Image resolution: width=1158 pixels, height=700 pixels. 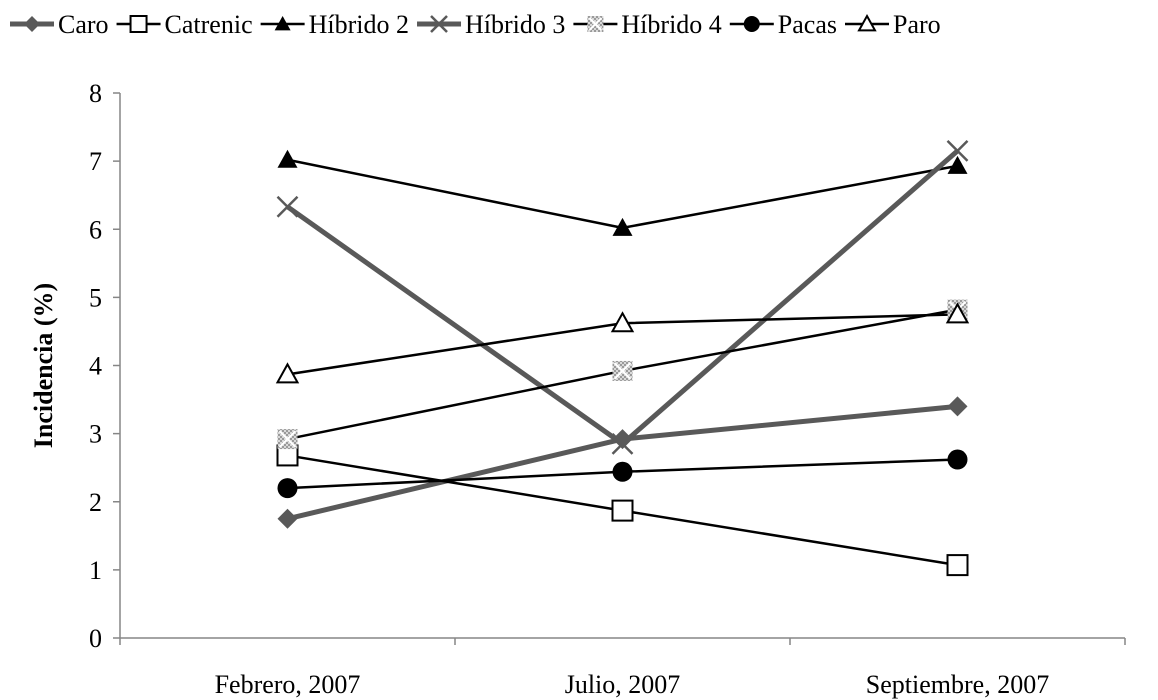 What do you see at coordinates (95, 229) in the screenshot?
I see `y-tick-label: 6` at bounding box center [95, 229].